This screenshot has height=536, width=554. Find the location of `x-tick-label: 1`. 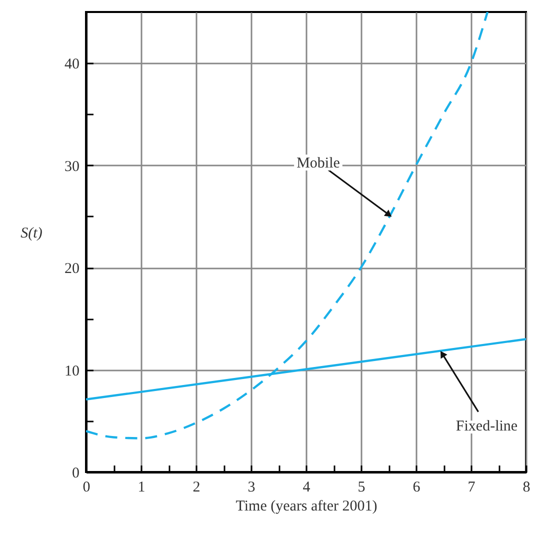

x-tick-label: 1 is located at coordinates (142, 488).